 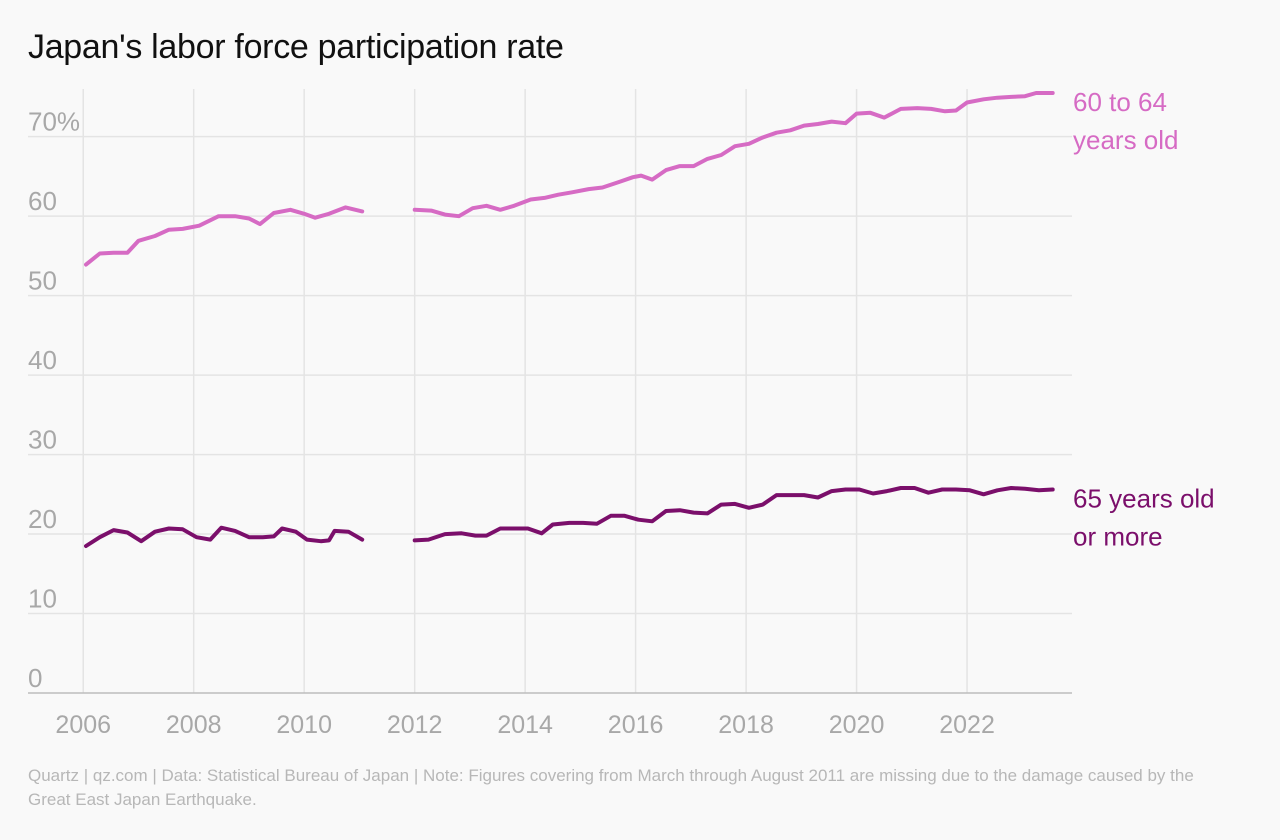 What do you see at coordinates (42, 599) in the screenshot?
I see `y-tick-label: 10` at bounding box center [42, 599].